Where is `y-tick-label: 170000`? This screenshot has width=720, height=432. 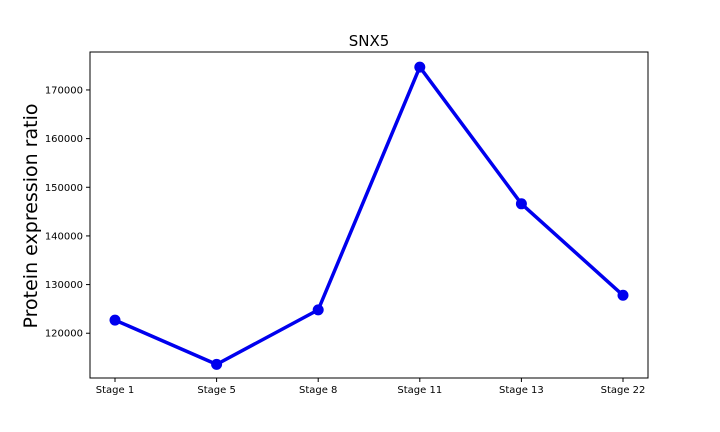 y-tick-label: 170000 is located at coordinates (64, 90).